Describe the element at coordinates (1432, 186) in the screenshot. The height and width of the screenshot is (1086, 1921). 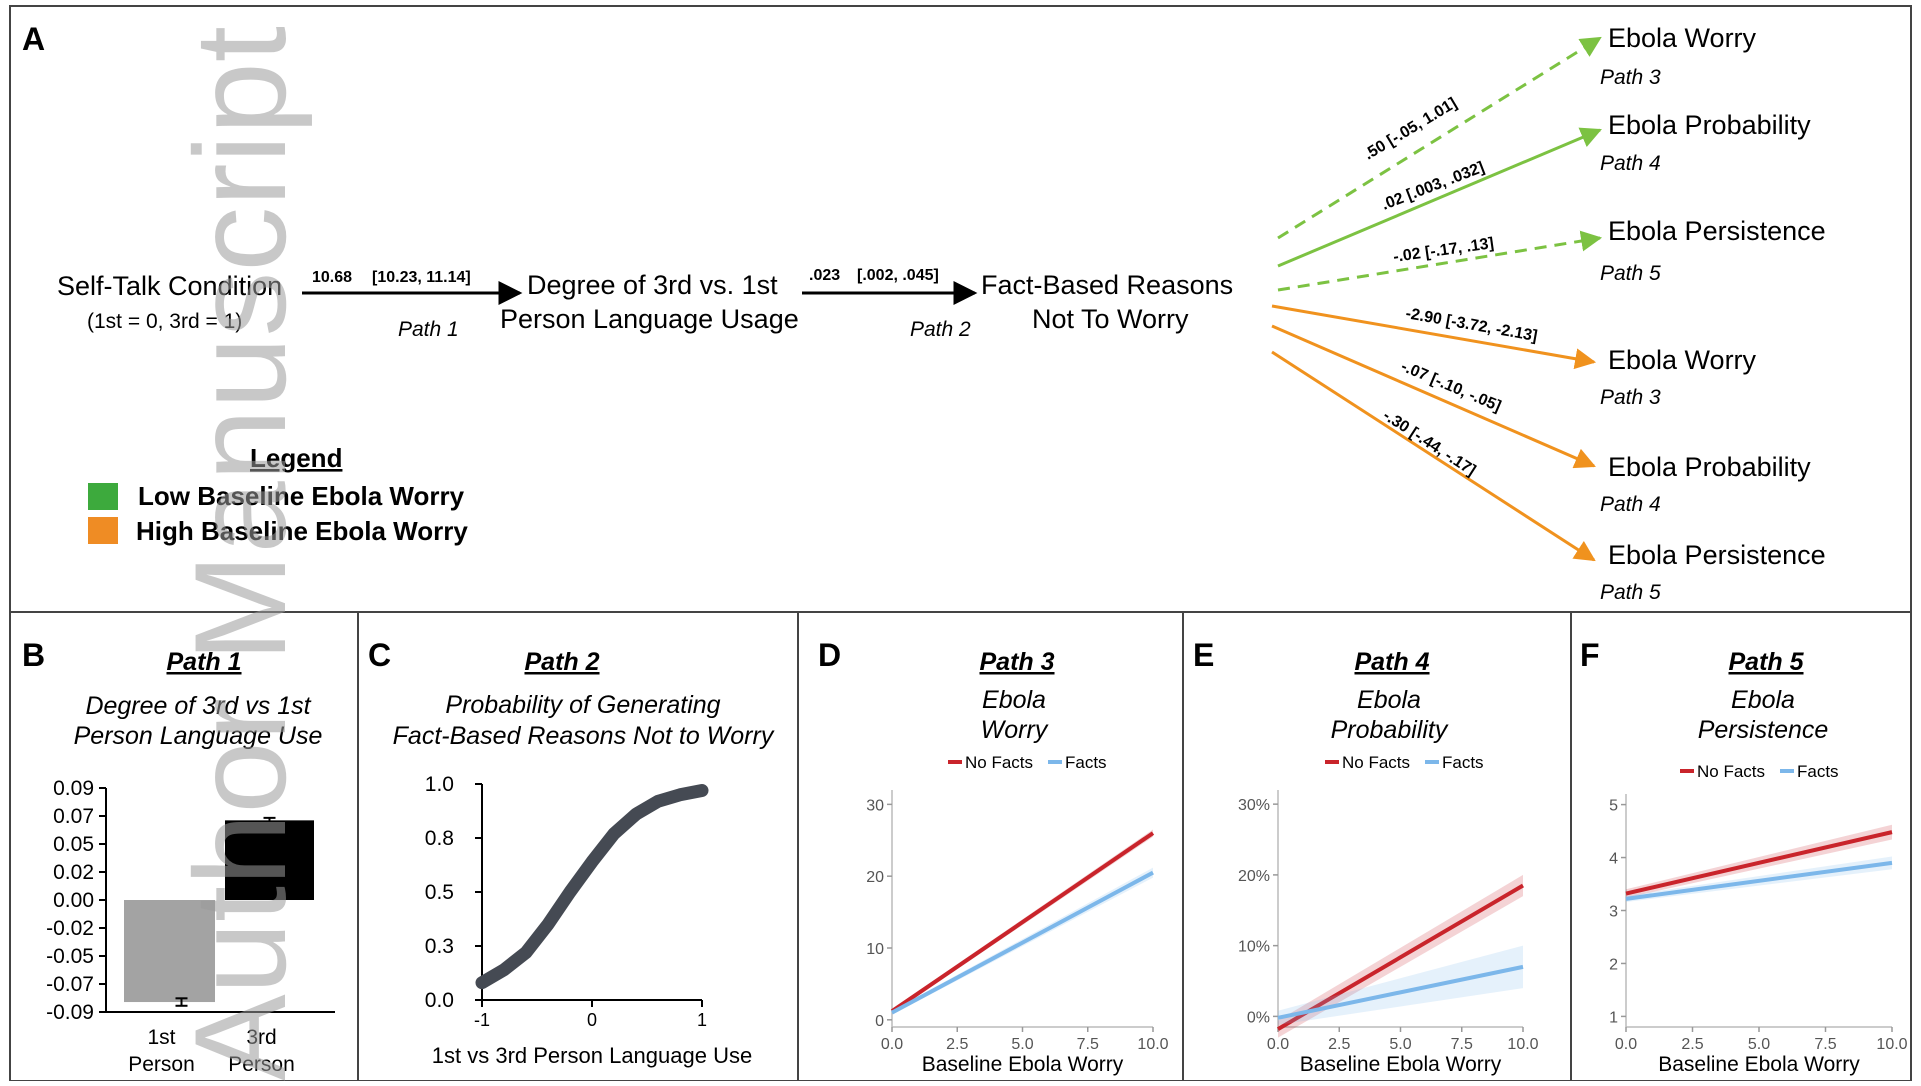
I see `green-path4-coef: .02 [.003, .032]` at that location.